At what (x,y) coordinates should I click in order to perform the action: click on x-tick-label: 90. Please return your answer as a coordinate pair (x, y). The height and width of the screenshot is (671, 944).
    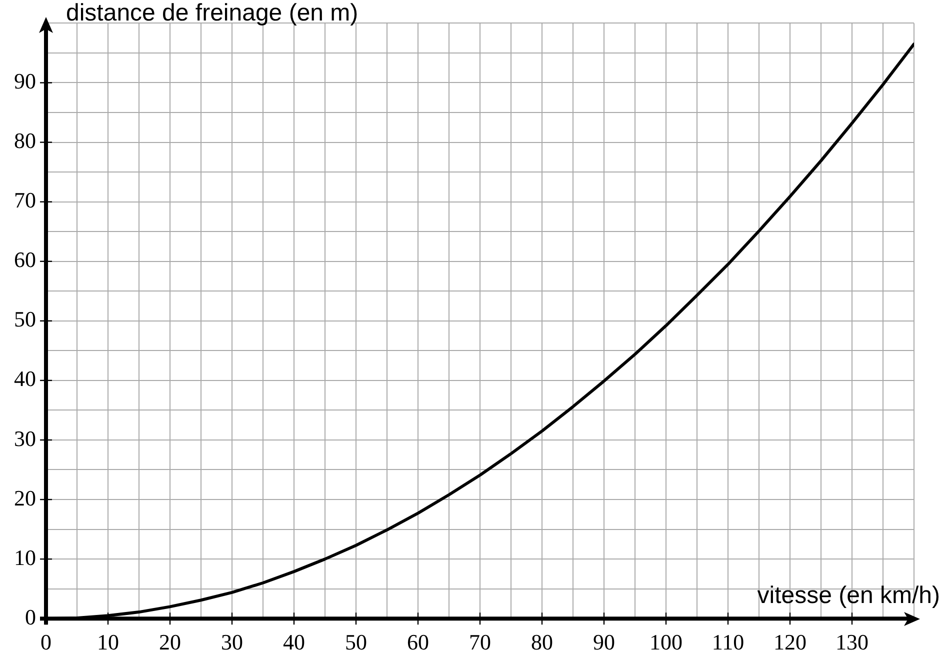
    Looking at the image, I should click on (604, 642).